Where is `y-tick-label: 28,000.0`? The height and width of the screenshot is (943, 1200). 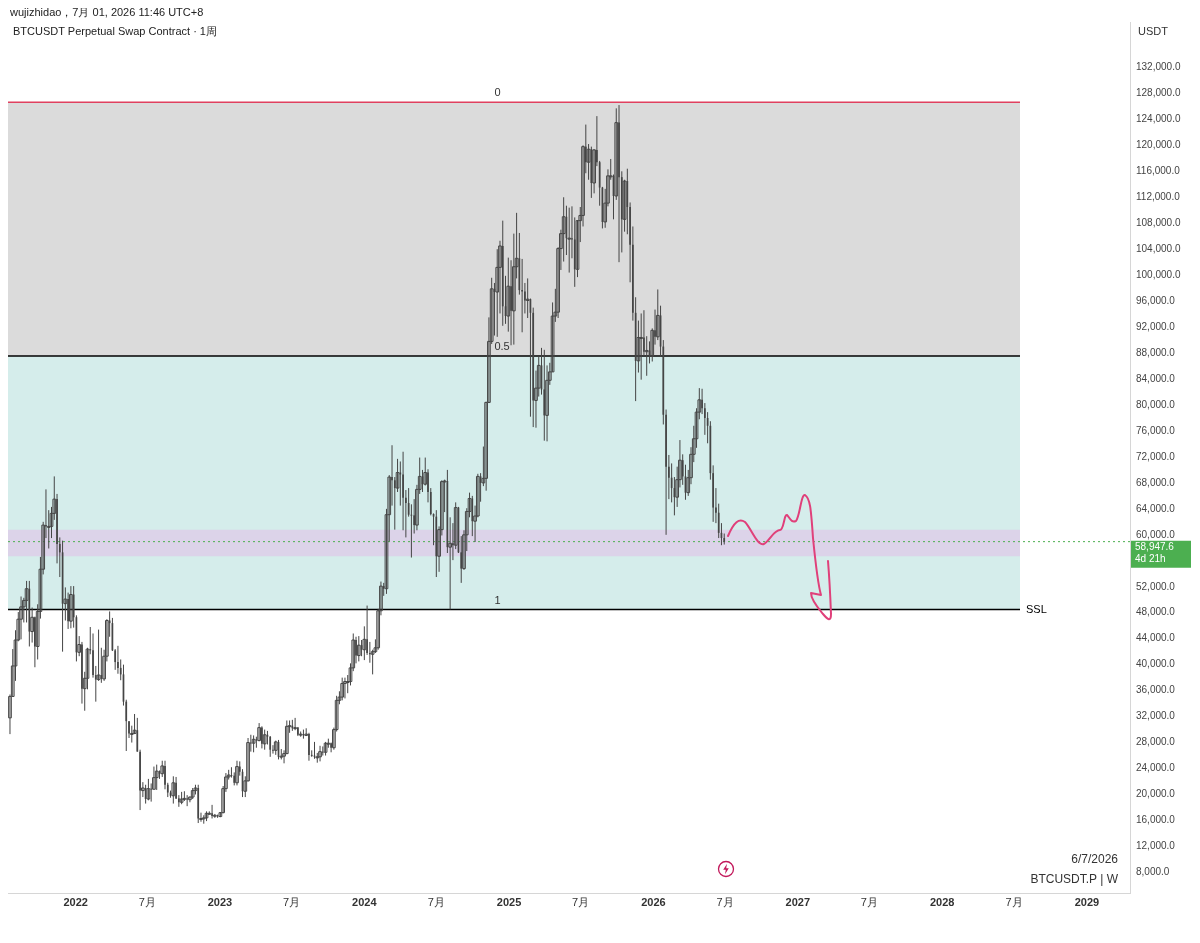
y-tick-label: 28,000.0 is located at coordinates (1156, 742).